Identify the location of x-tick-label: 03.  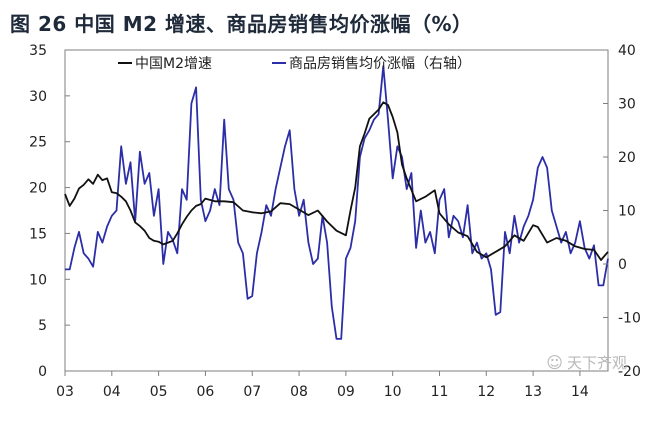
(65, 392).